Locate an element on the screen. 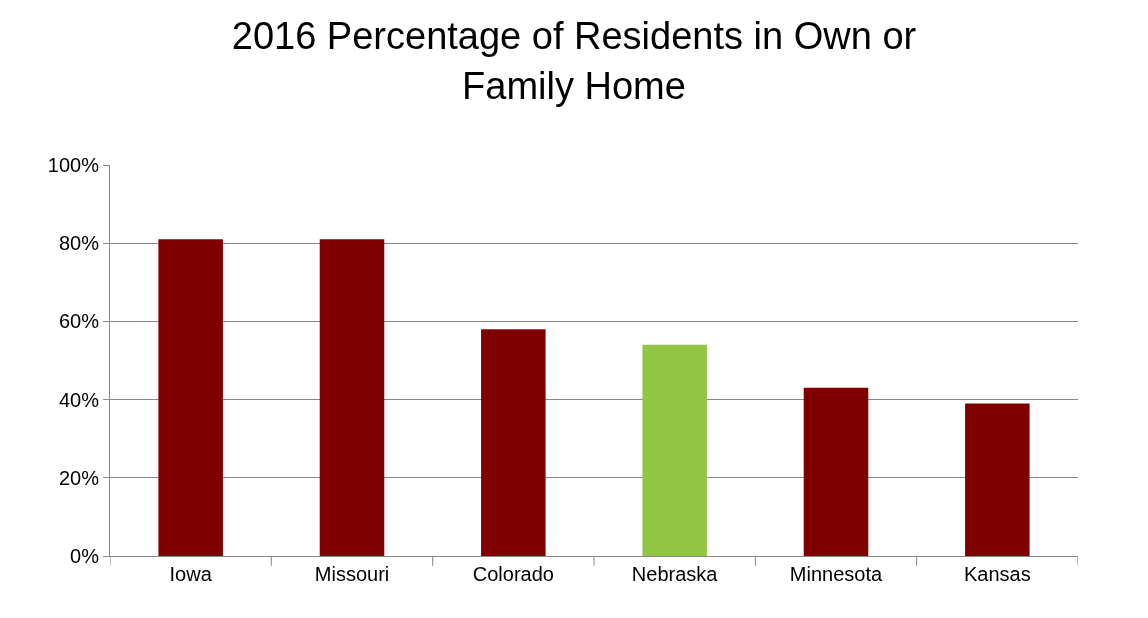 This screenshot has width=1148, height=618. y-tick-label: 20% is located at coordinates (79, 477).